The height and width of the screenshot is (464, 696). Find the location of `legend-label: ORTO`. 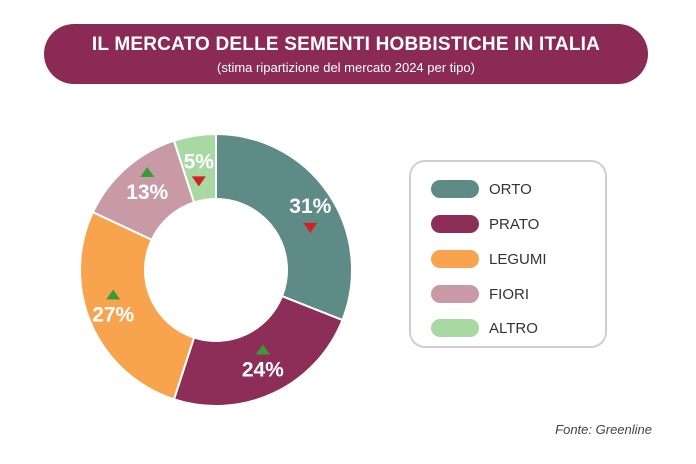

legend-label: ORTO is located at coordinates (510, 189).